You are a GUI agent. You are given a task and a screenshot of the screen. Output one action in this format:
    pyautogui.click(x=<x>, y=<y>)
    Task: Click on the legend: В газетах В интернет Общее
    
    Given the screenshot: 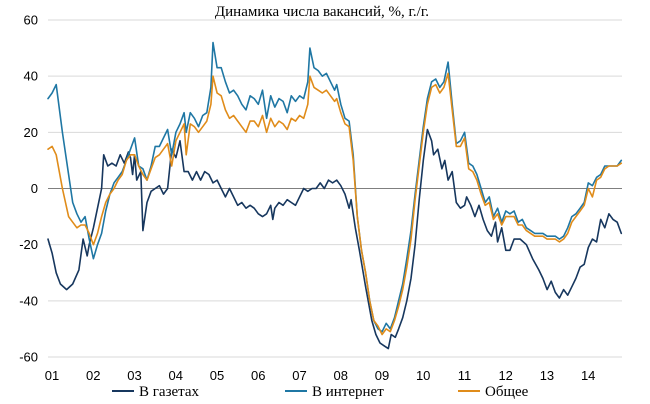 What is the action you would take?
    pyautogui.click(x=320, y=392)
    